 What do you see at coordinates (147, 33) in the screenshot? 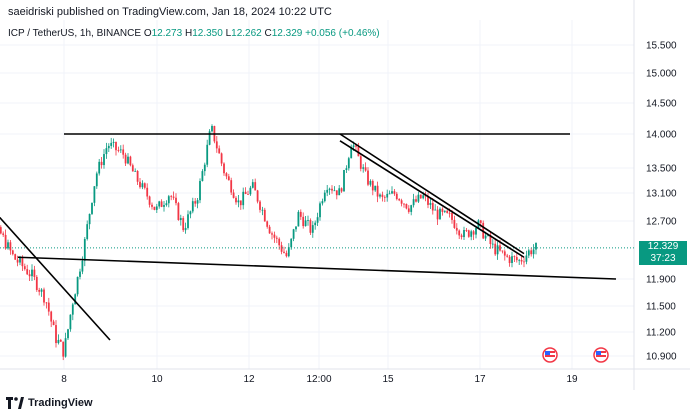
I see `open-label: O` at bounding box center [147, 33].